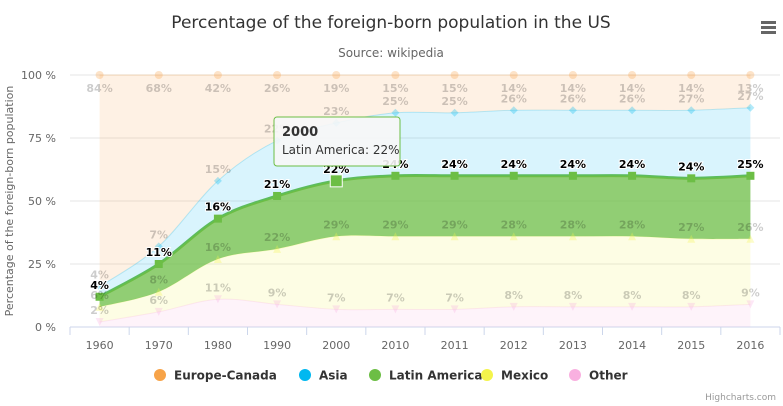 The height and width of the screenshot is (406, 783). I want to click on data-label-latin-america: 24%, so click(632, 164).